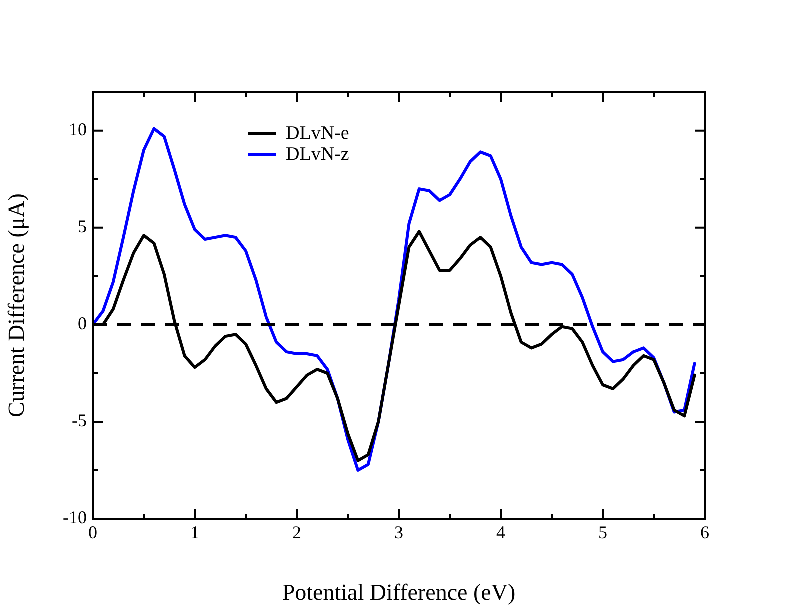 Image resolution: width=792 pixels, height=612 pixels. Describe the element at coordinates (297, 532) in the screenshot. I see `x-tick-label: 2` at that location.